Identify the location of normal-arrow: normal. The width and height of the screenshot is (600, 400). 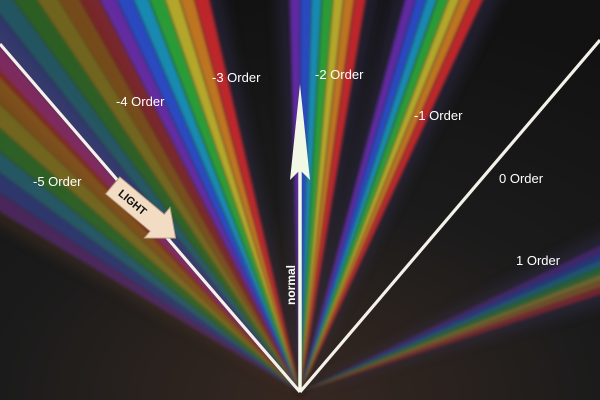
(297, 238).